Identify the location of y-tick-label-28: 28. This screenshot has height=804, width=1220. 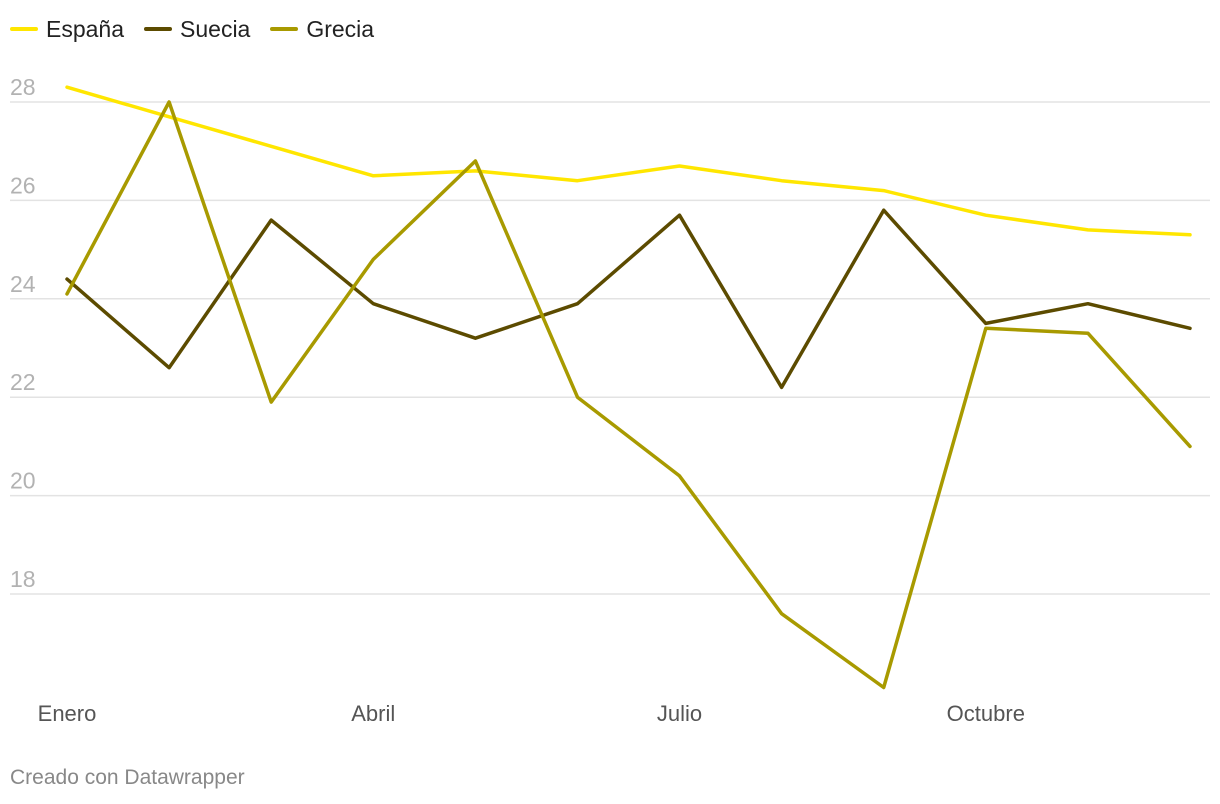
(23, 87).